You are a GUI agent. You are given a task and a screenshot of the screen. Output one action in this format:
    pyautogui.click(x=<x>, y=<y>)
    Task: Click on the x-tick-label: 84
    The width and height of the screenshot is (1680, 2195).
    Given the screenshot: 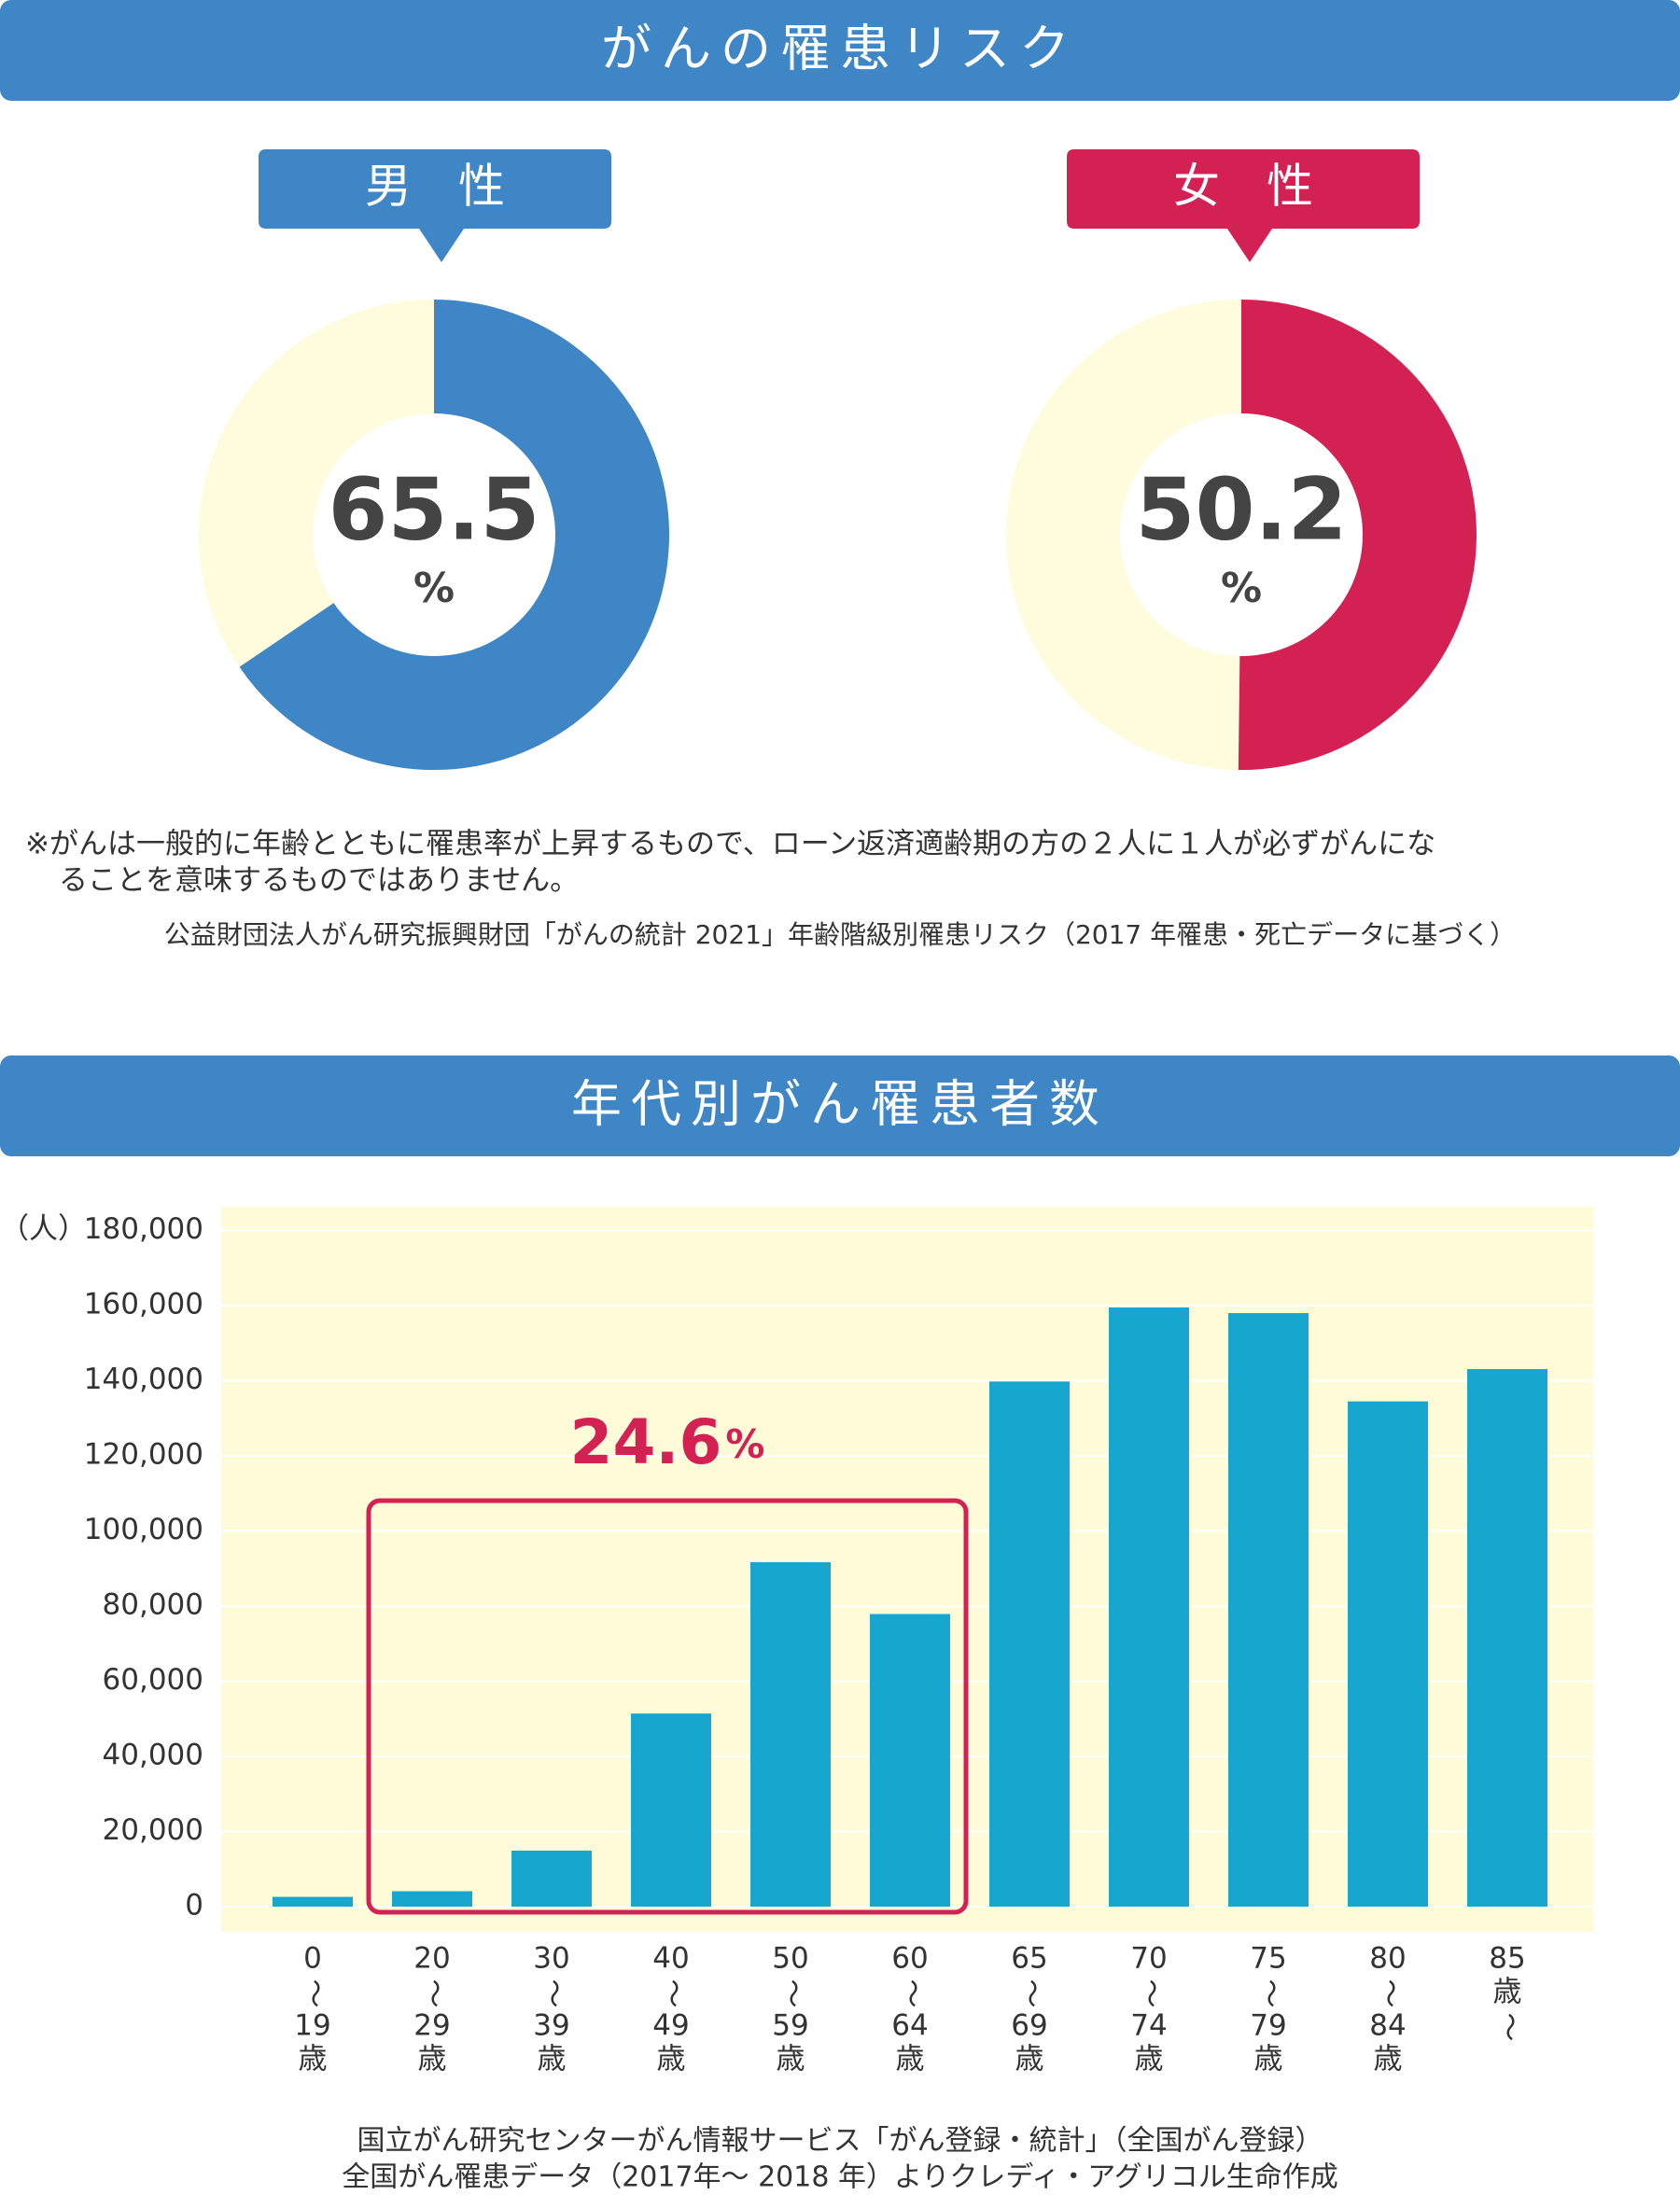 What is the action you would take?
    pyautogui.click(x=1387, y=2026)
    